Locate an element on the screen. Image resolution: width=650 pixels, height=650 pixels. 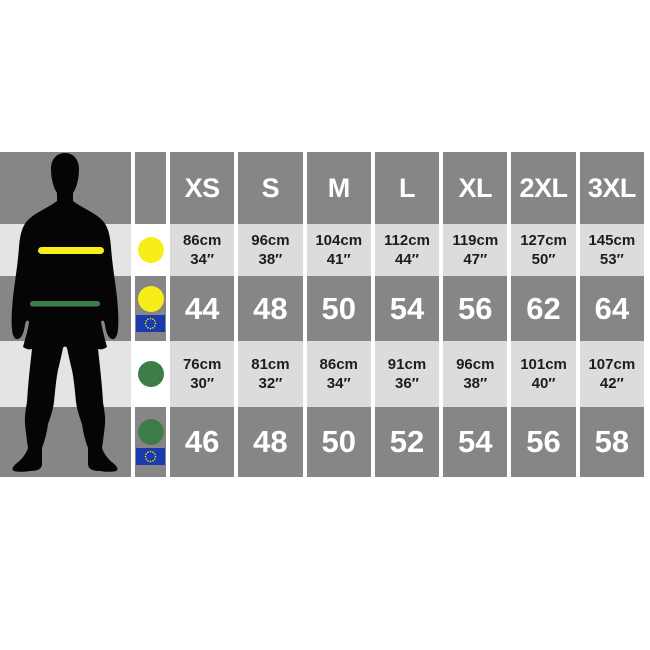
size-column-s: S 96cm 38″ 48 81cm 32″ 48 is located at coordinates (270, 314).